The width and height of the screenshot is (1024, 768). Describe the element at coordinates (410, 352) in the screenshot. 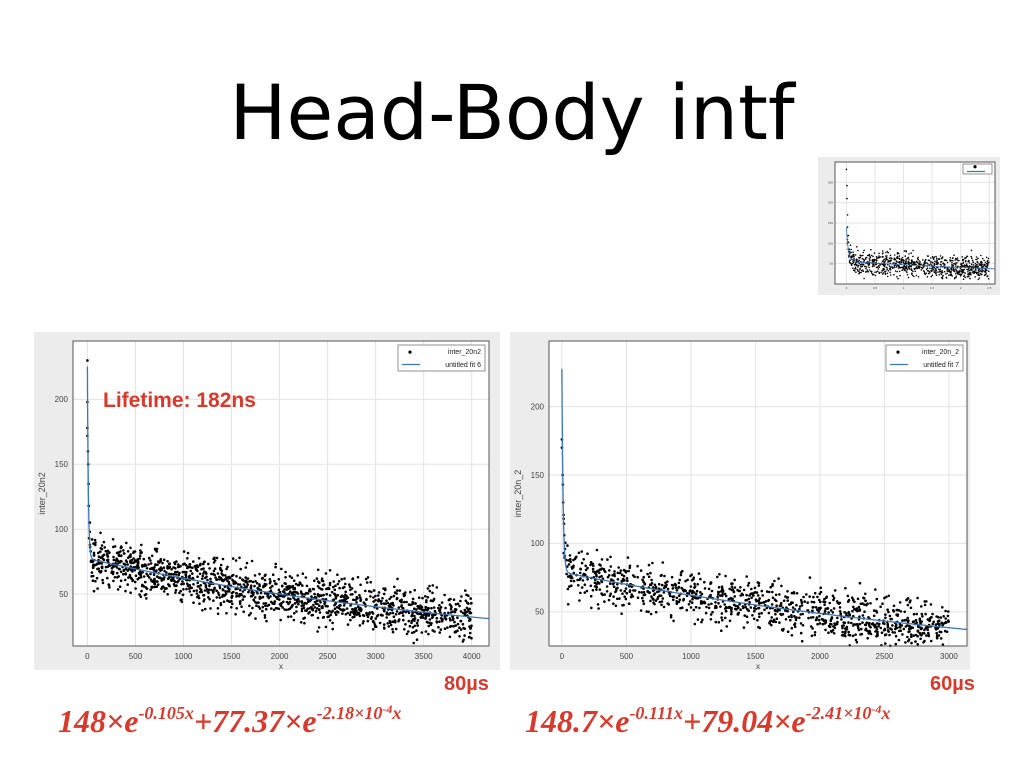

I see `legend-marker-points` at that location.